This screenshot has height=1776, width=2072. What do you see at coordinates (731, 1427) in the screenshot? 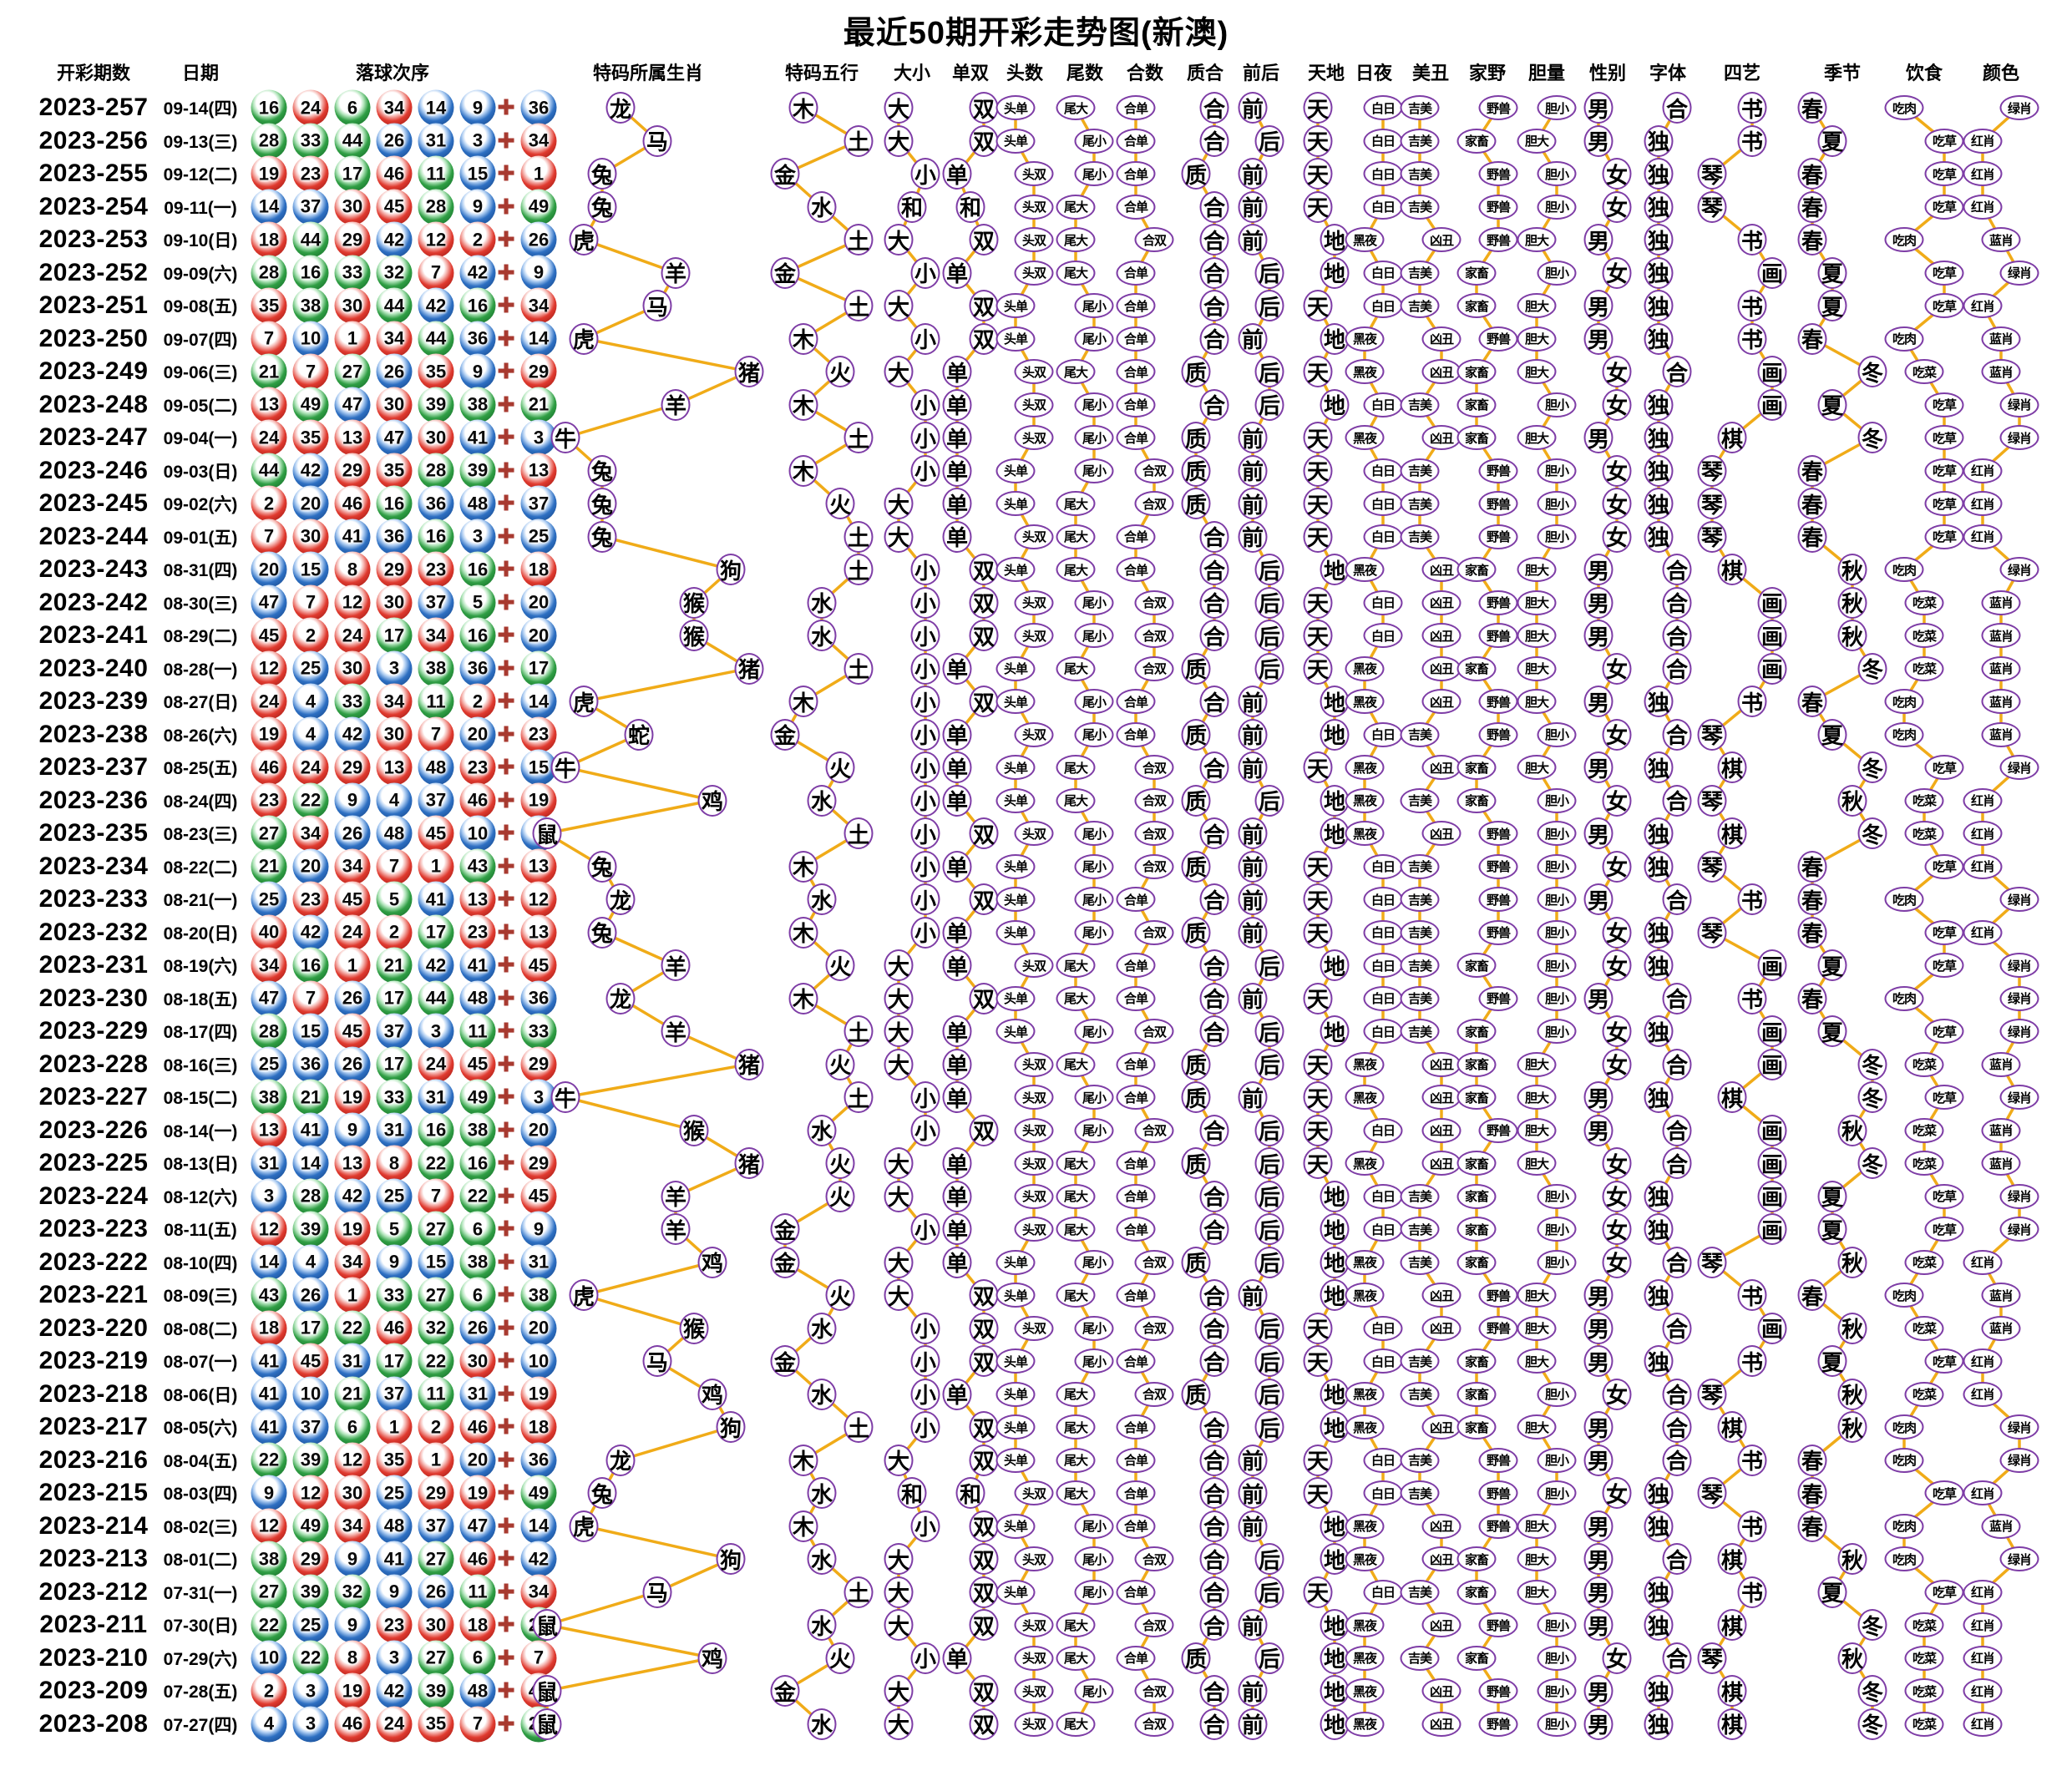
I see `trend-circle-zodiac: 狗` at bounding box center [731, 1427].